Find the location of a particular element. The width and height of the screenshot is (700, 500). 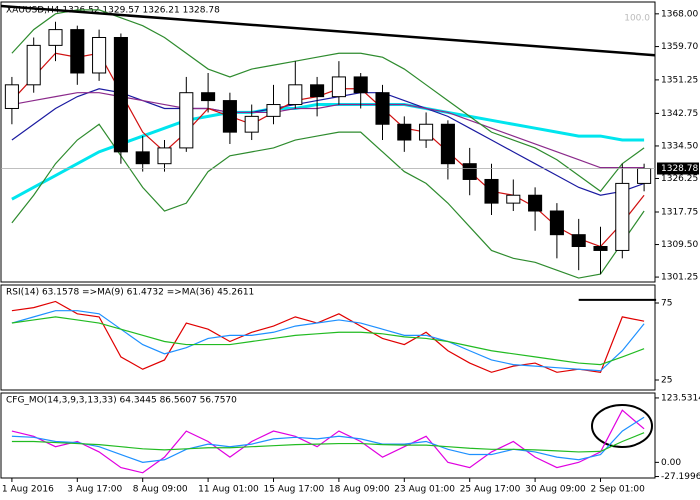

y-tick-label: -27.1996 is located at coordinates (680, 477).